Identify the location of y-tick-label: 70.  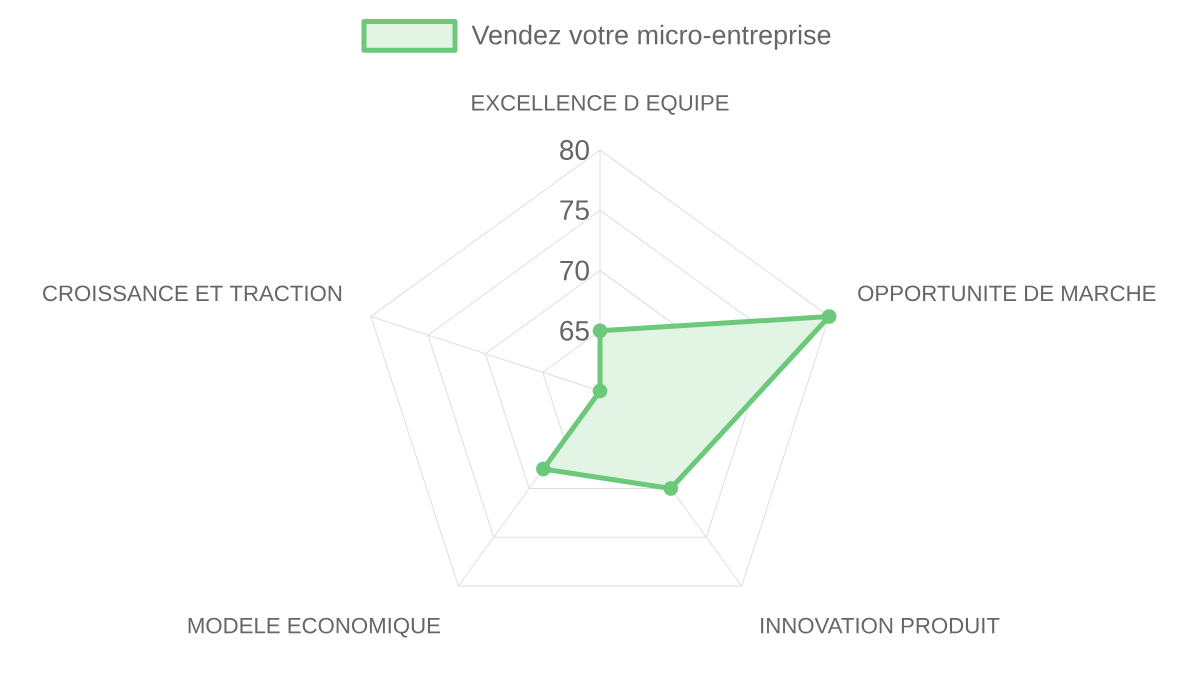
(574, 270).